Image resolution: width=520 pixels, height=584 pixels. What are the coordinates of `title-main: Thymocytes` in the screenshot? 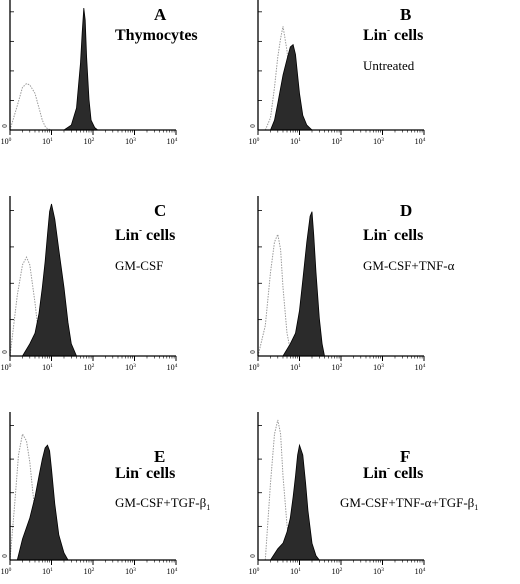 It's located at (156, 35).